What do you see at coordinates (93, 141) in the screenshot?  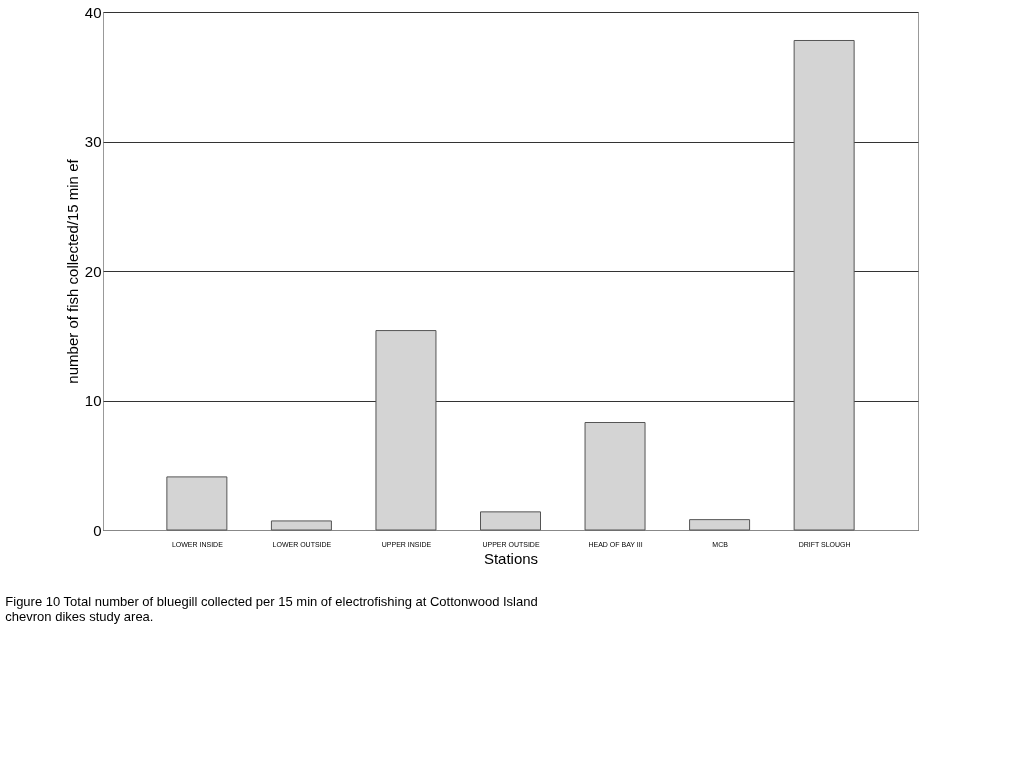 I see `y-tick-label: 30` at bounding box center [93, 141].